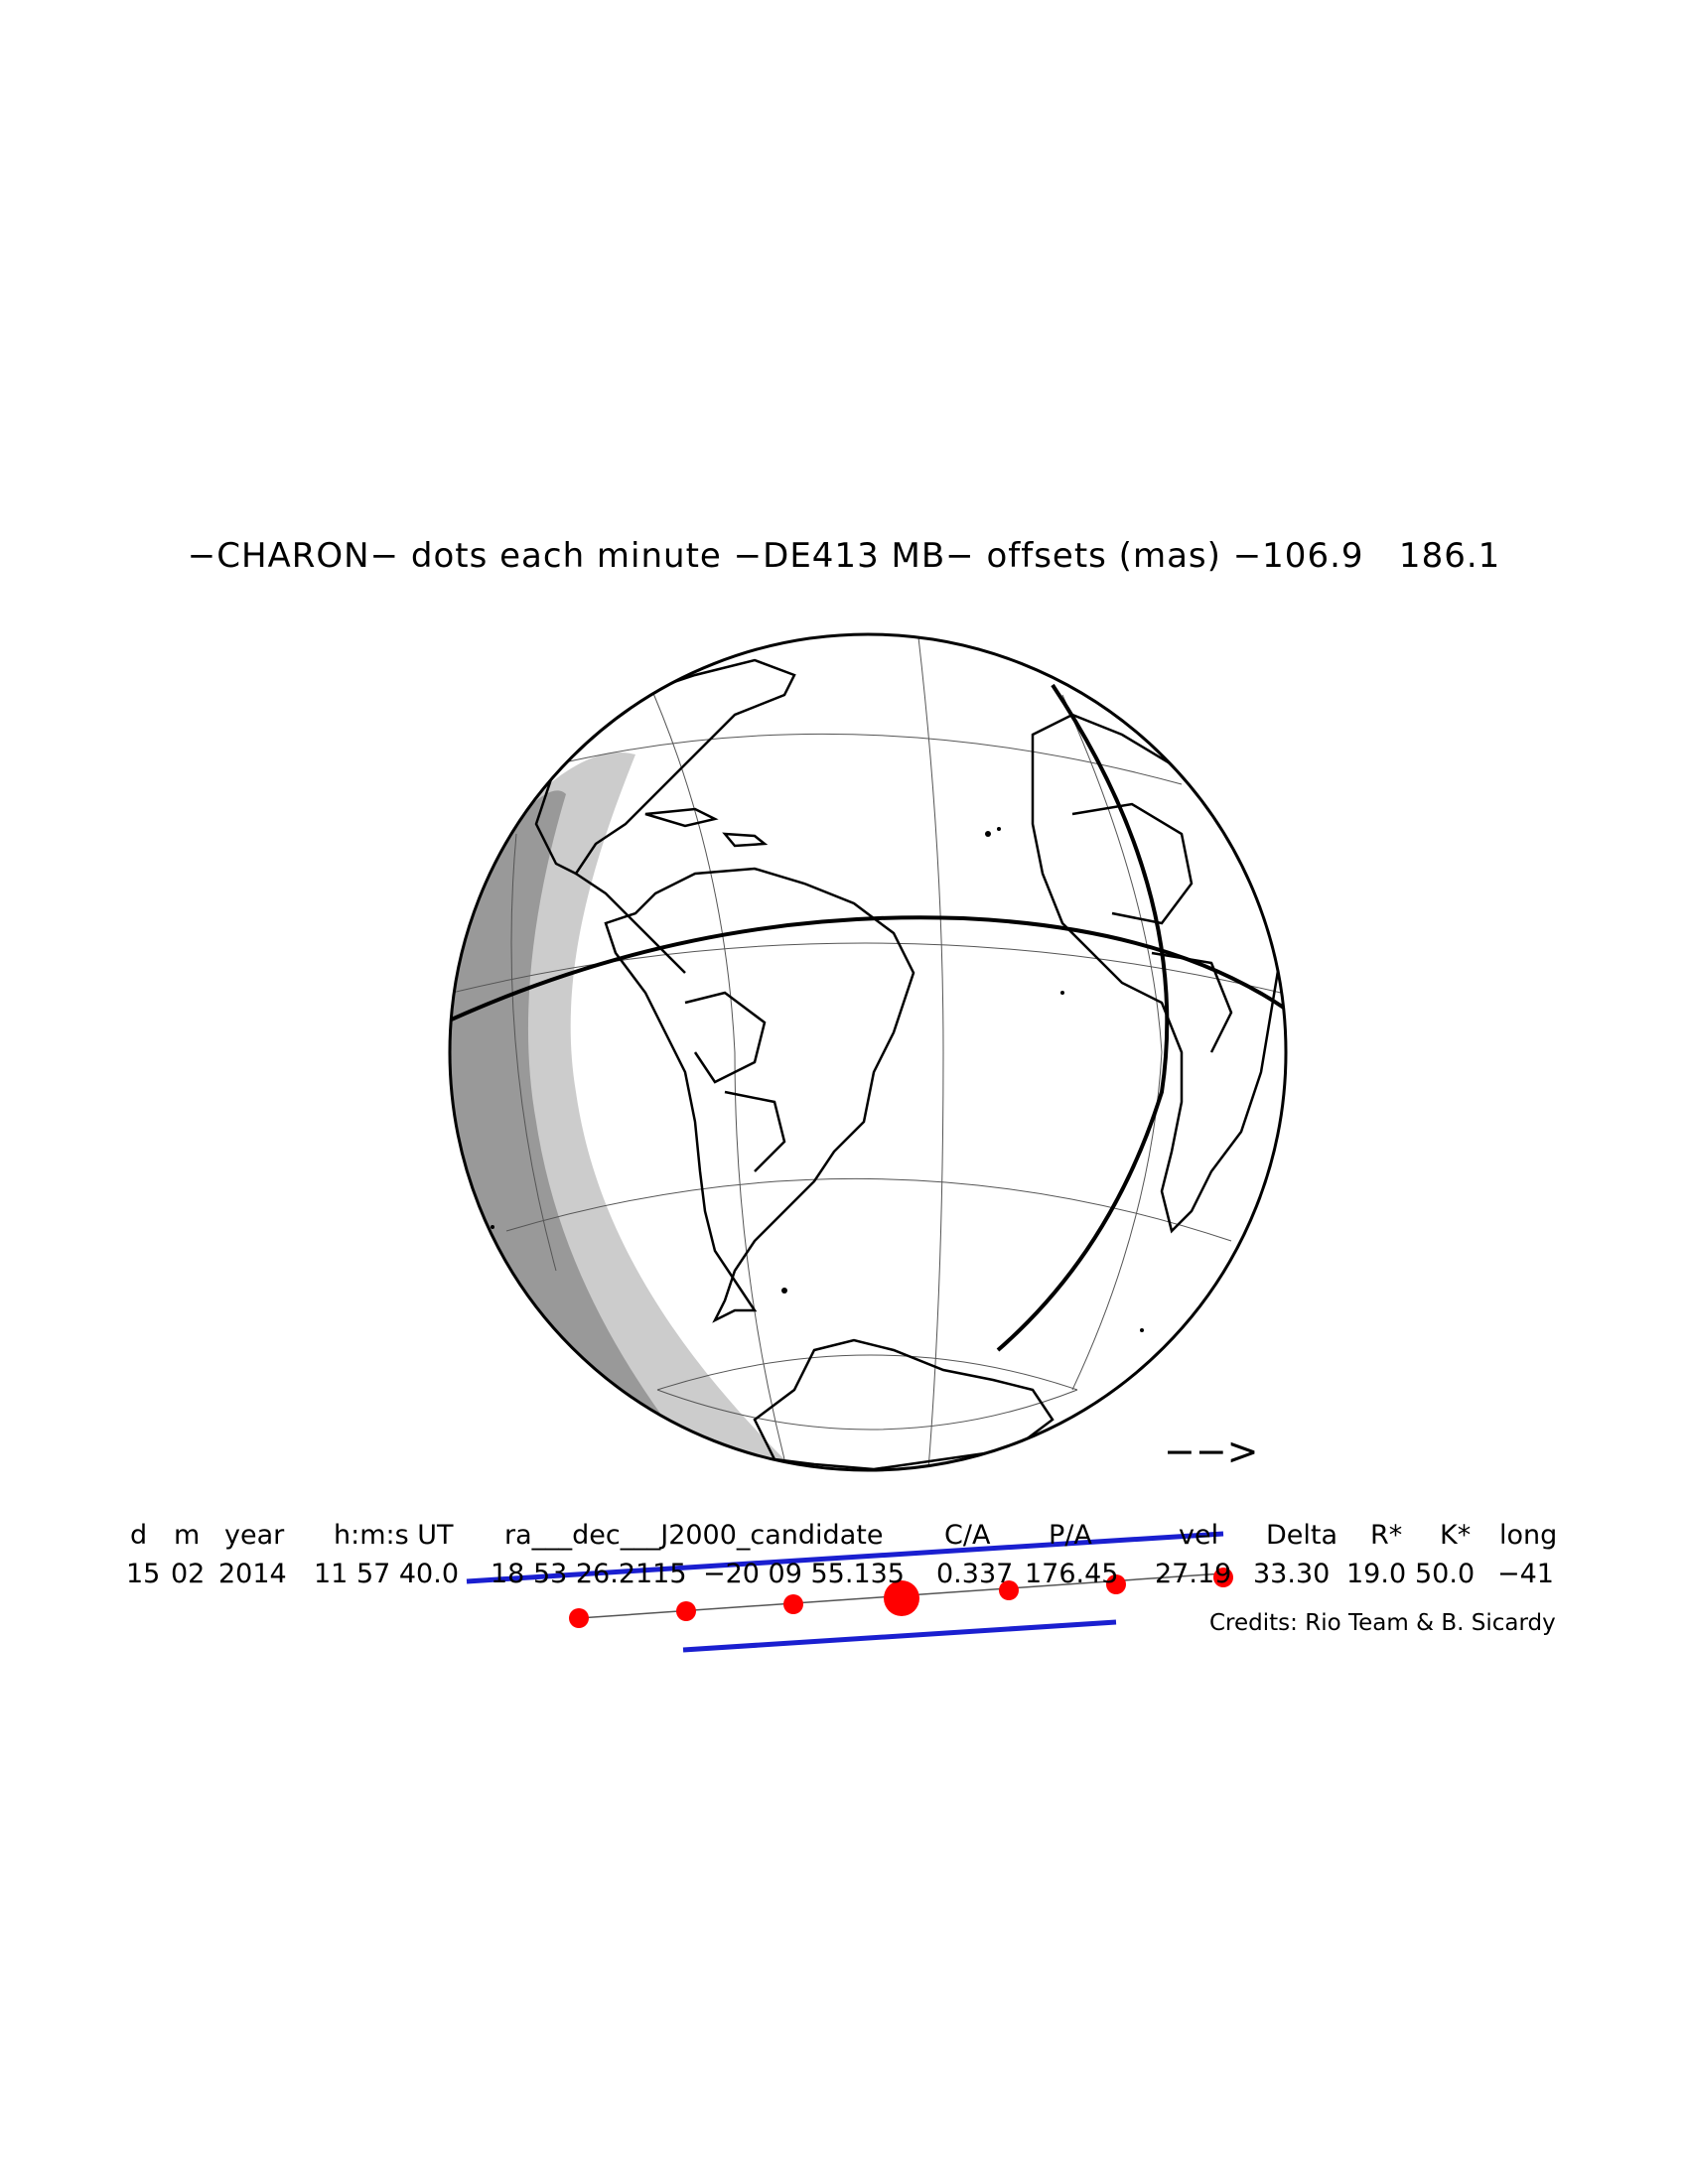 The height and width of the screenshot is (2184, 1688). I want to click on value-ra: 18 53 26.2115, so click(589, 1574).